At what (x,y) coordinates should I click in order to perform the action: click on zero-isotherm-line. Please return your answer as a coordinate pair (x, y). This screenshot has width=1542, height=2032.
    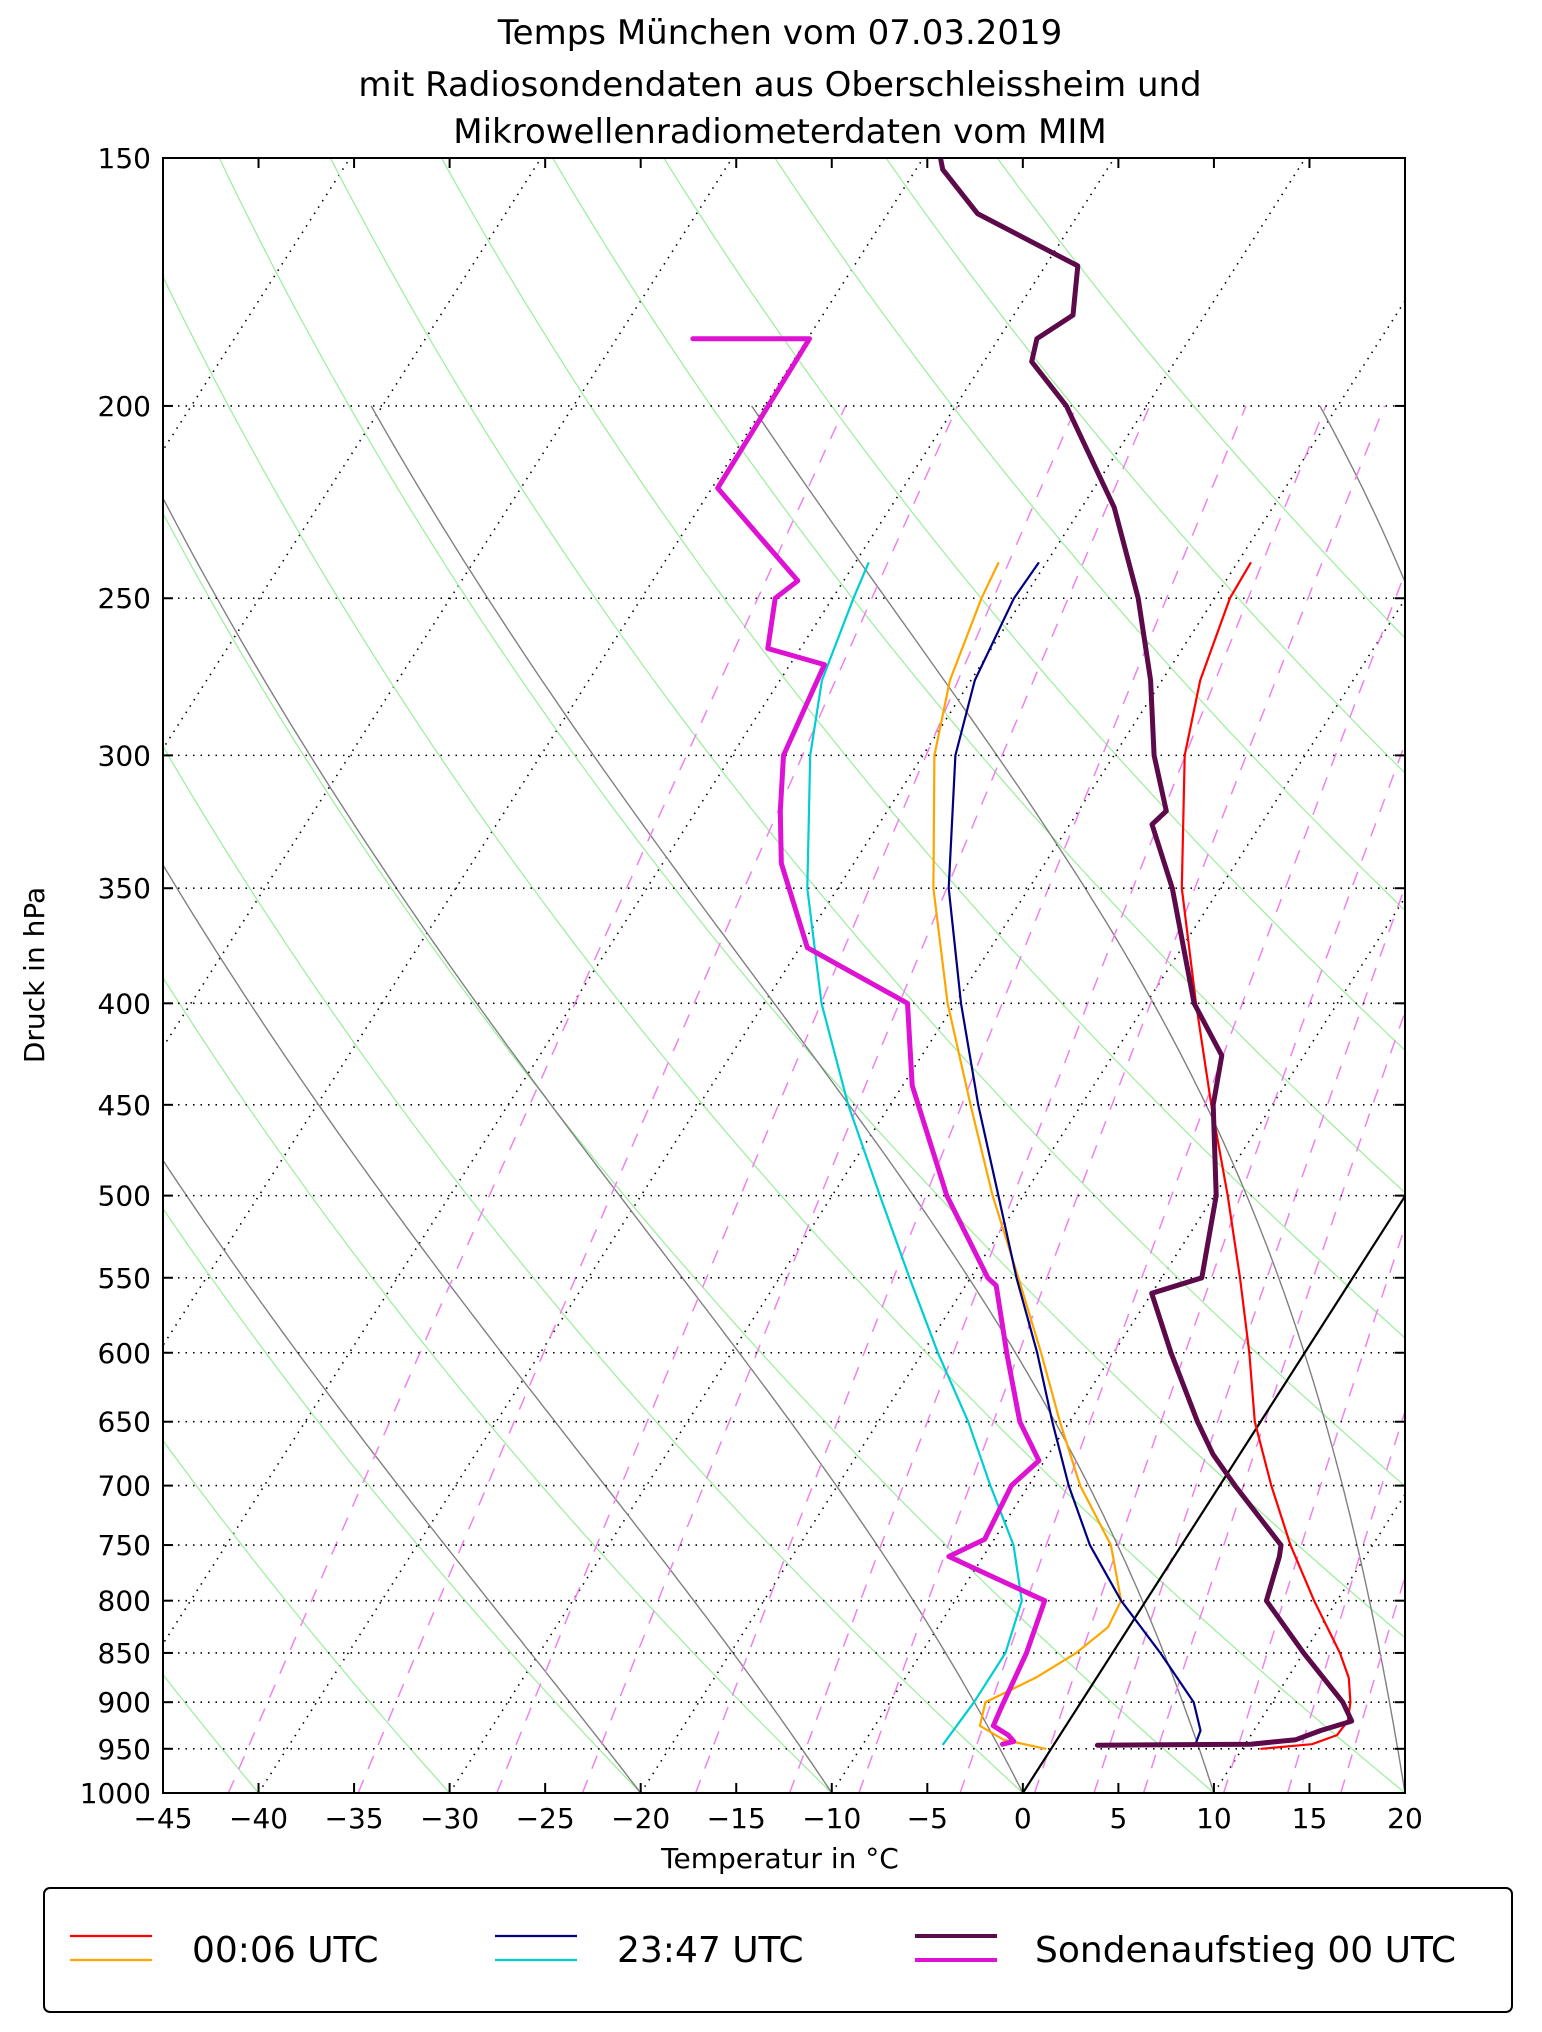
    Looking at the image, I should click on (1213, 1493).